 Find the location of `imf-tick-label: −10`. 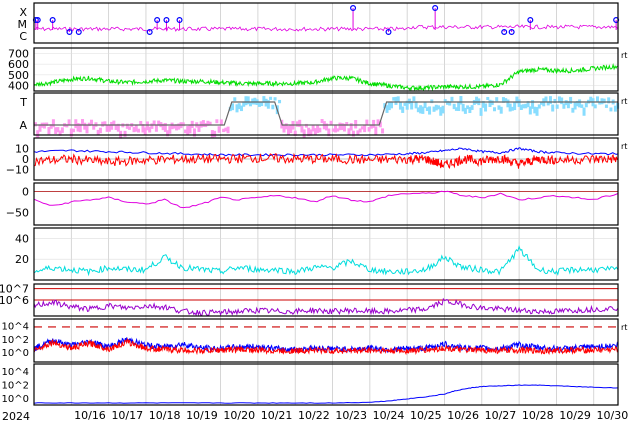

imf-tick-label: −10 is located at coordinates (17, 170).